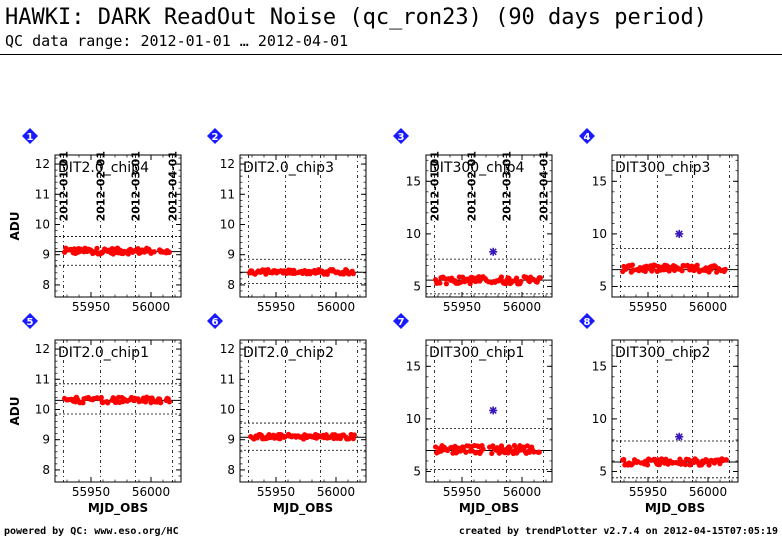 The image size is (782, 542). I want to click on panel-8: 5 10 15 55950 56000 DIT300_chip2 8 MJD_OBS, so click(659, 414).